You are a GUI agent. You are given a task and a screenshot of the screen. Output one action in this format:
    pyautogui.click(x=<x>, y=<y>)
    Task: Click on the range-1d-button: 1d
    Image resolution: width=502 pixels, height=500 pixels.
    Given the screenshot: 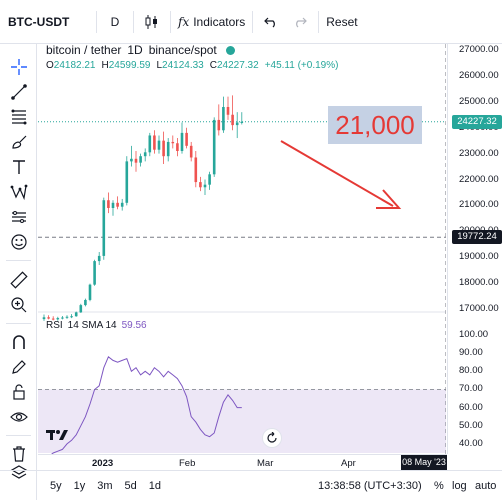 What is the action you would take?
    pyautogui.click(x=155, y=485)
    